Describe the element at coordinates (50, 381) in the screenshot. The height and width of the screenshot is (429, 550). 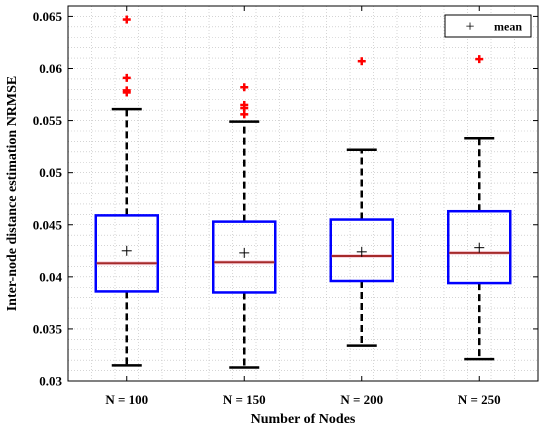
I see `y-tick-label: 0.03` at that location.